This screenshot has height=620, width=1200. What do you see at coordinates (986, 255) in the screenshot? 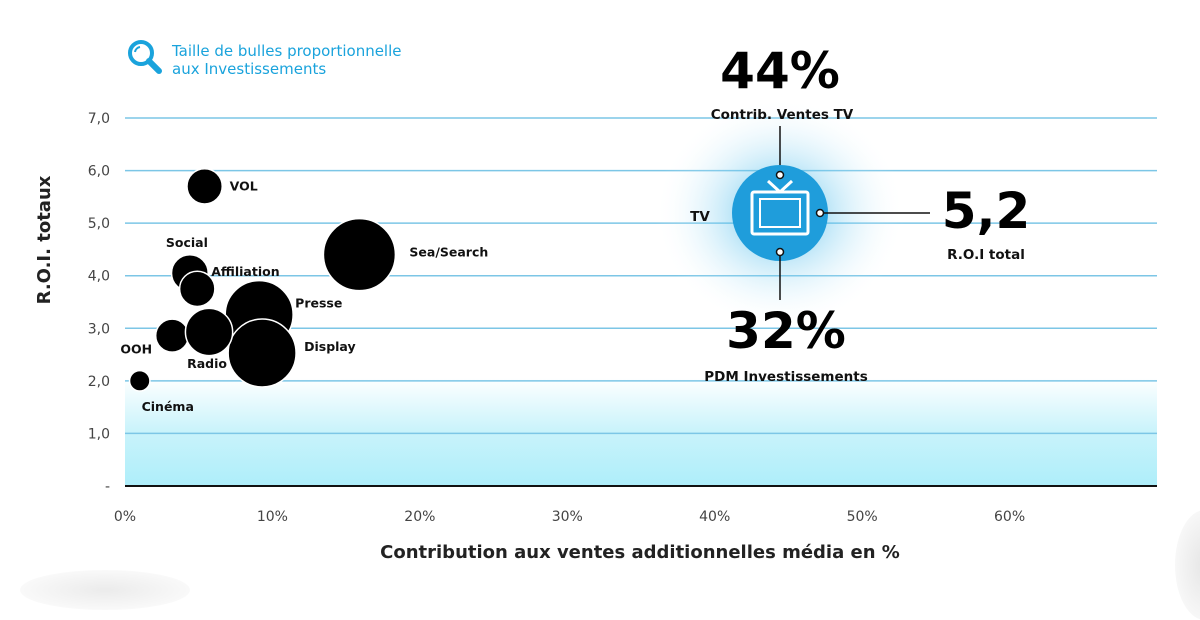
I see `tv-roi-label: R.O.I total` at bounding box center [986, 255].